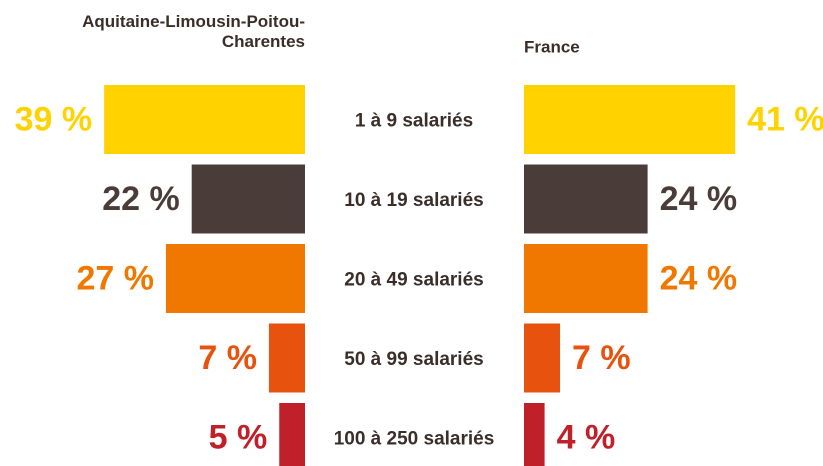  Describe the element at coordinates (552, 46) in the screenshot. I see `series-title: France` at that location.